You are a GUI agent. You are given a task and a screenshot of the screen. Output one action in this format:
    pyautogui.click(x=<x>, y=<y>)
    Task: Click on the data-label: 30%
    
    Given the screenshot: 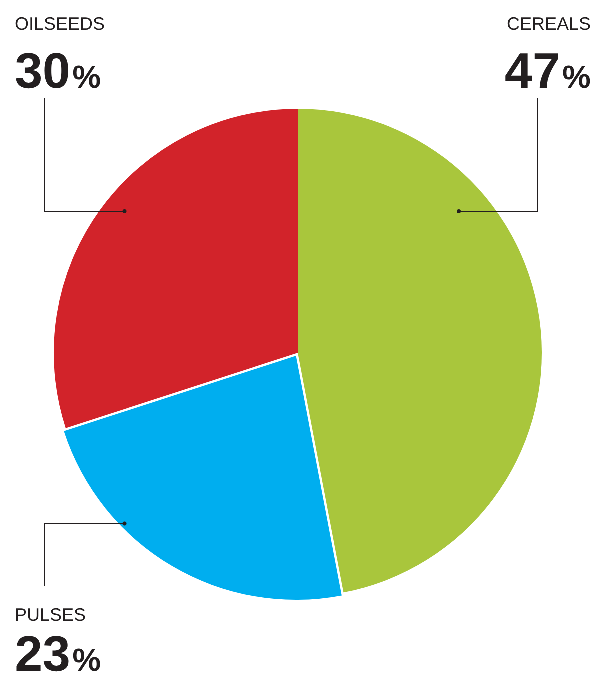 What is the action you would take?
    pyautogui.click(x=58, y=71)
    